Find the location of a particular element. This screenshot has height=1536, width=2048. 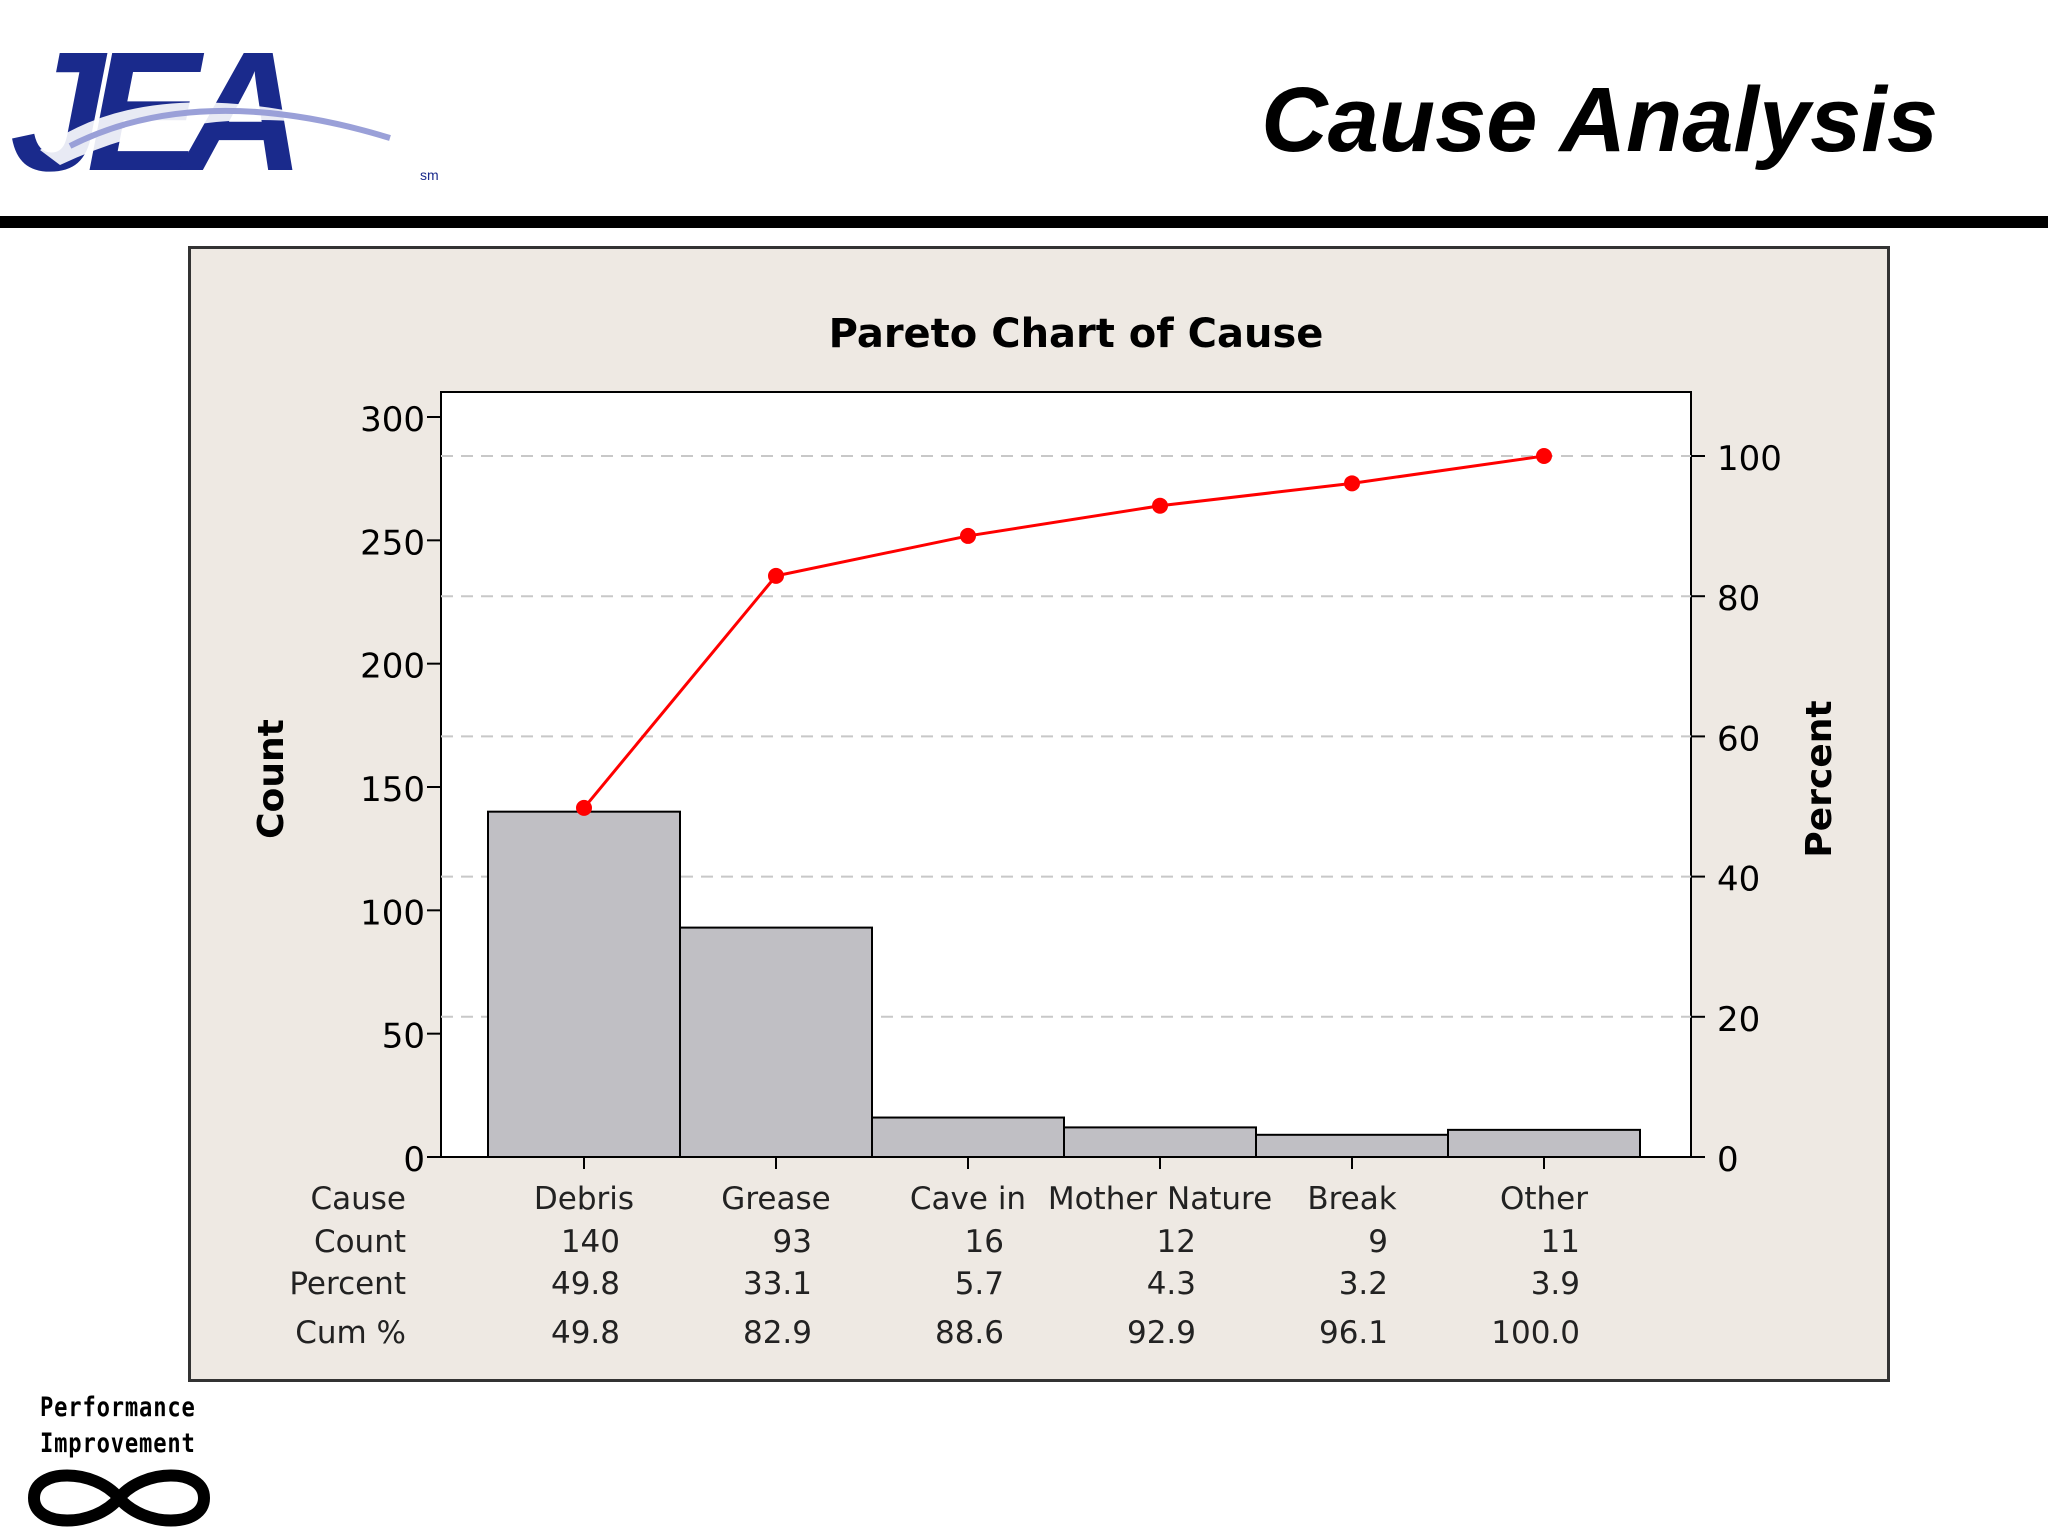

table-cell-1-1: 93 is located at coordinates (792, 1242).